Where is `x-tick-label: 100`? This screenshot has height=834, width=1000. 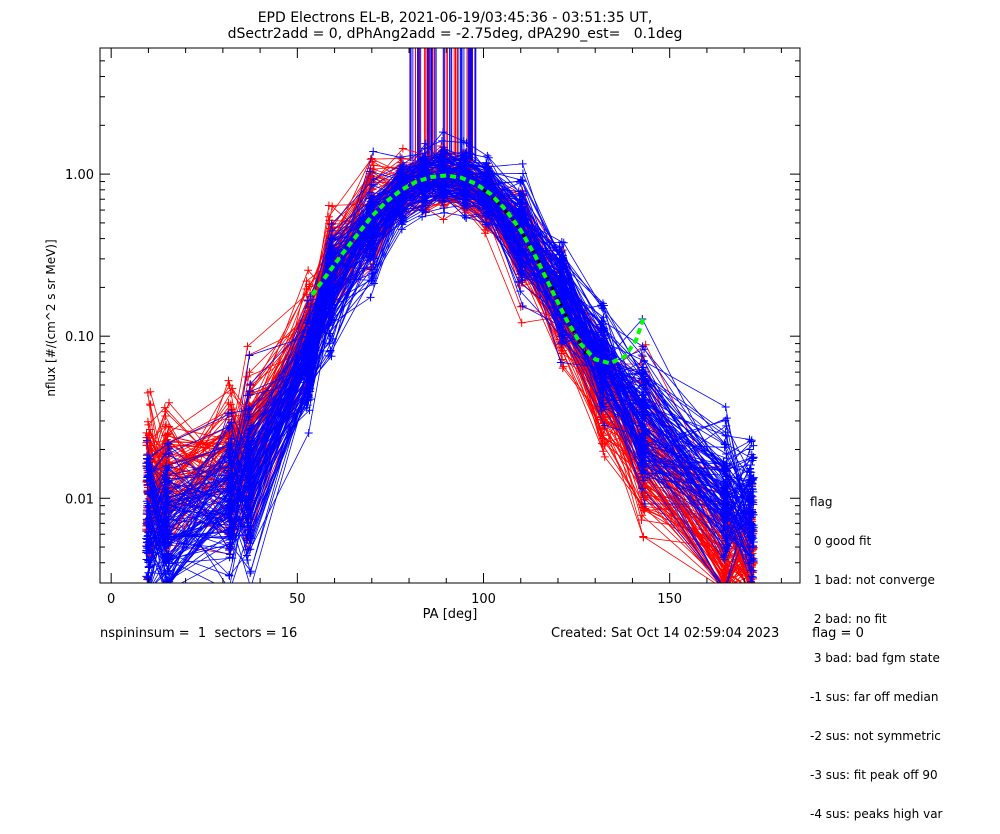
x-tick-label: 100 is located at coordinates (483, 599).